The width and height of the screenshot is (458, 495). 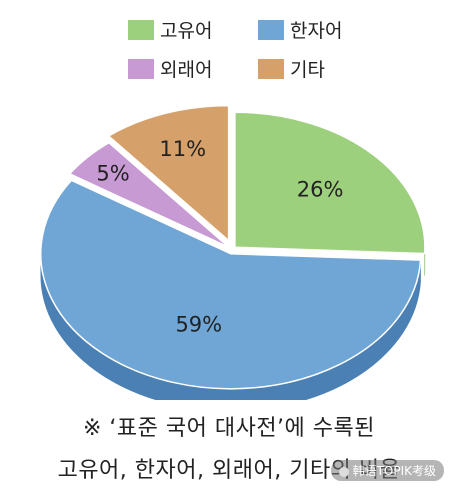 What do you see at coordinates (198, 324) in the screenshot?
I see `slice-sino-label: 59%` at bounding box center [198, 324].